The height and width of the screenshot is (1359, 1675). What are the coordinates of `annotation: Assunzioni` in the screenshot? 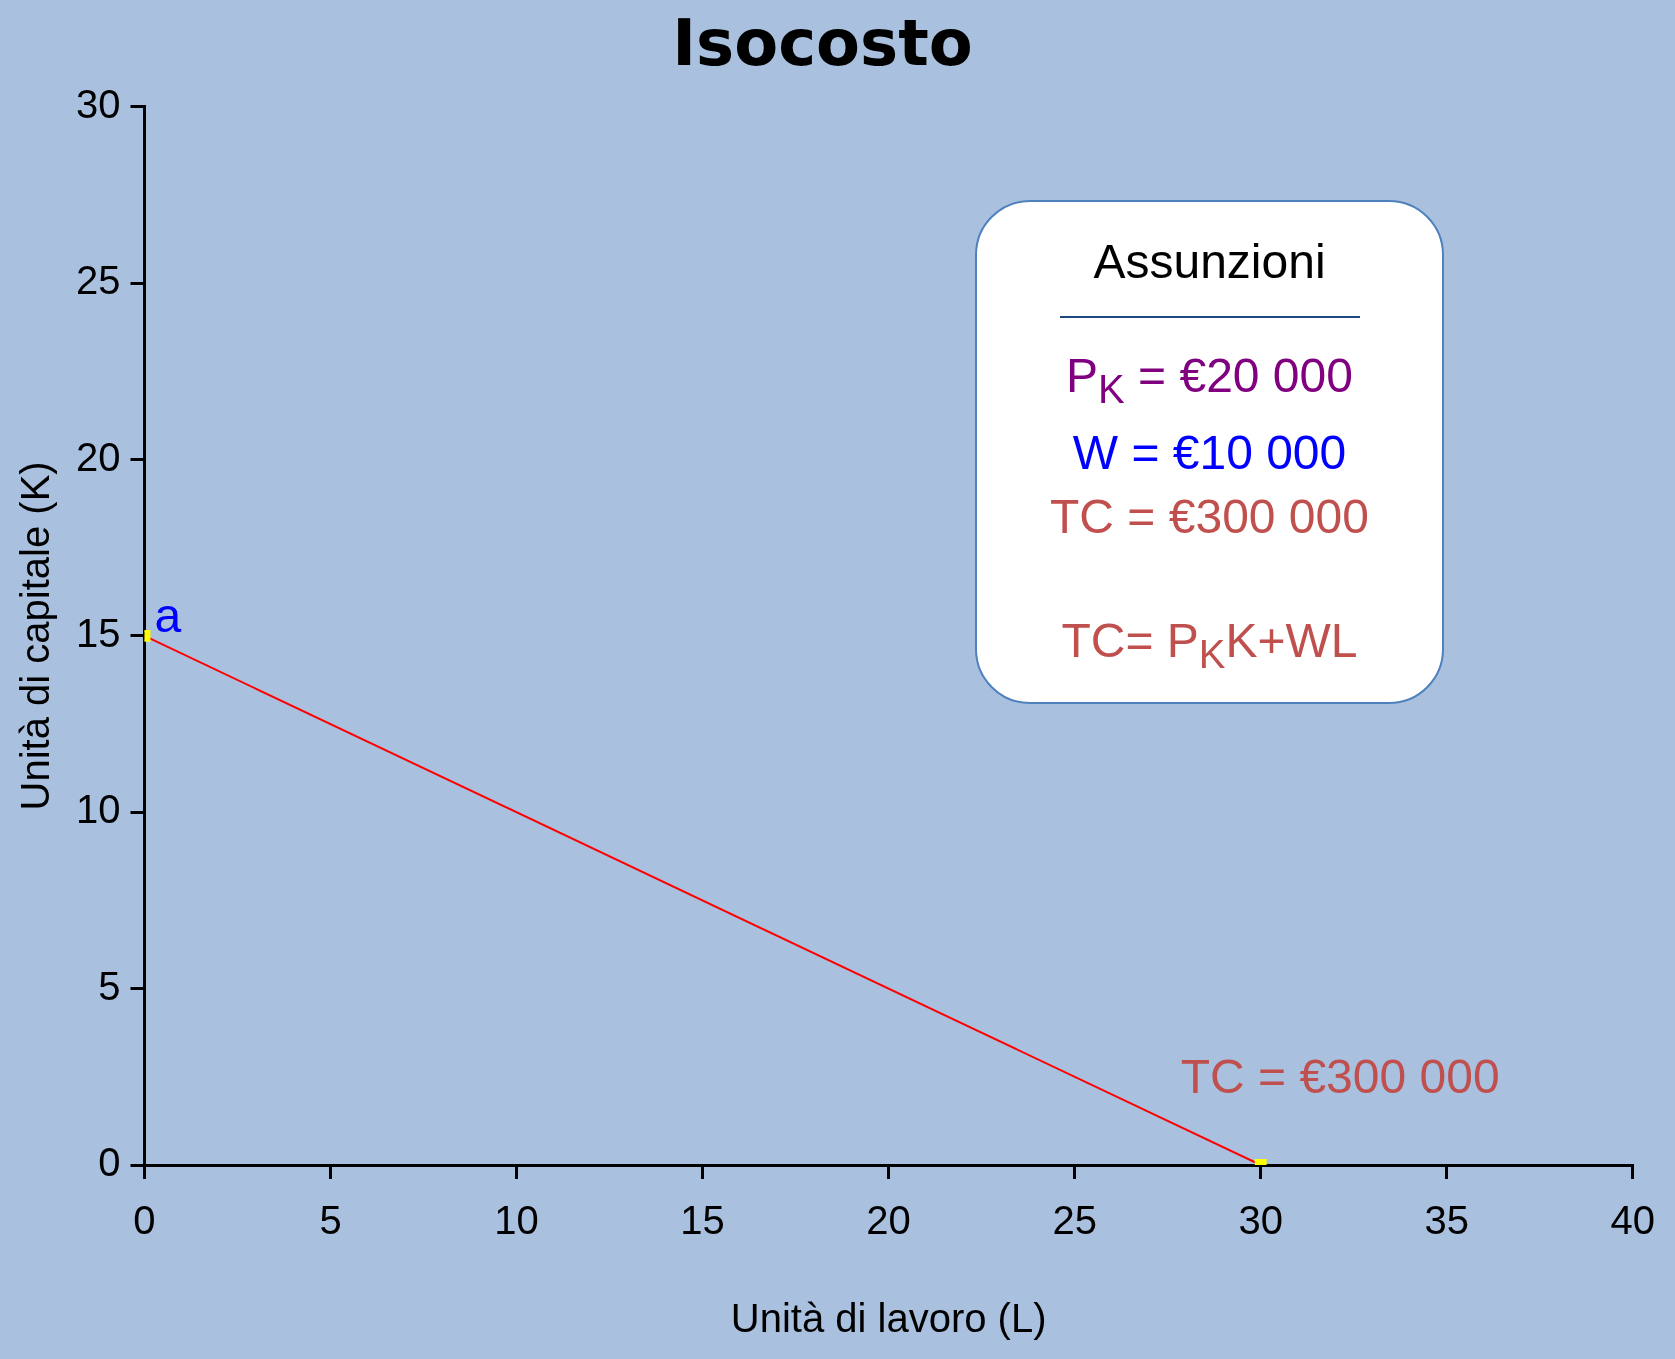 It's located at (1209, 262).